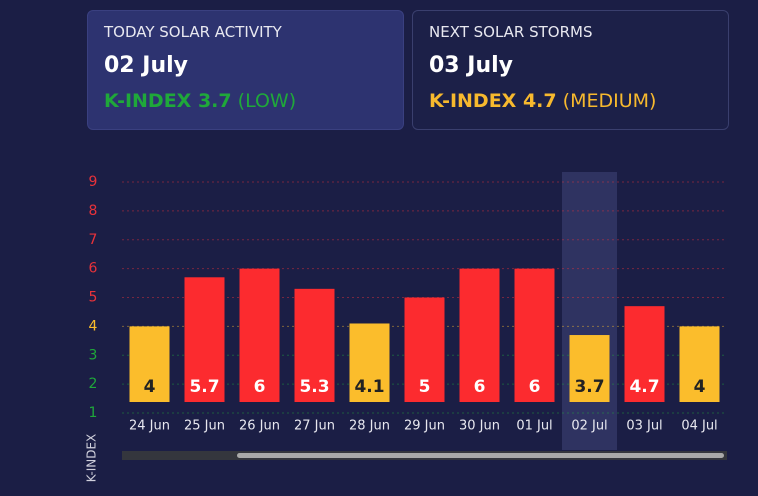 The width and height of the screenshot is (758, 496). I want to click on y-tick-label: 1, so click(93, 413).